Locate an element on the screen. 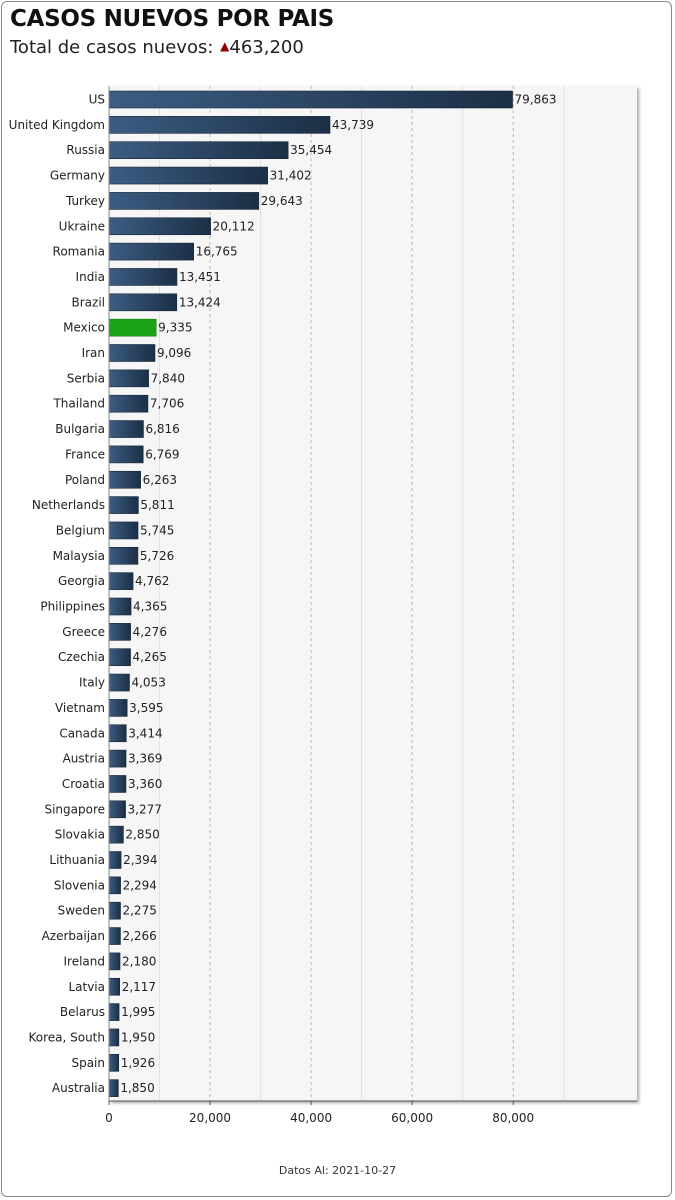 The height and width of the screenshot is (1200, 675). value-label: 3,277 is located at coordinates (145, 809).